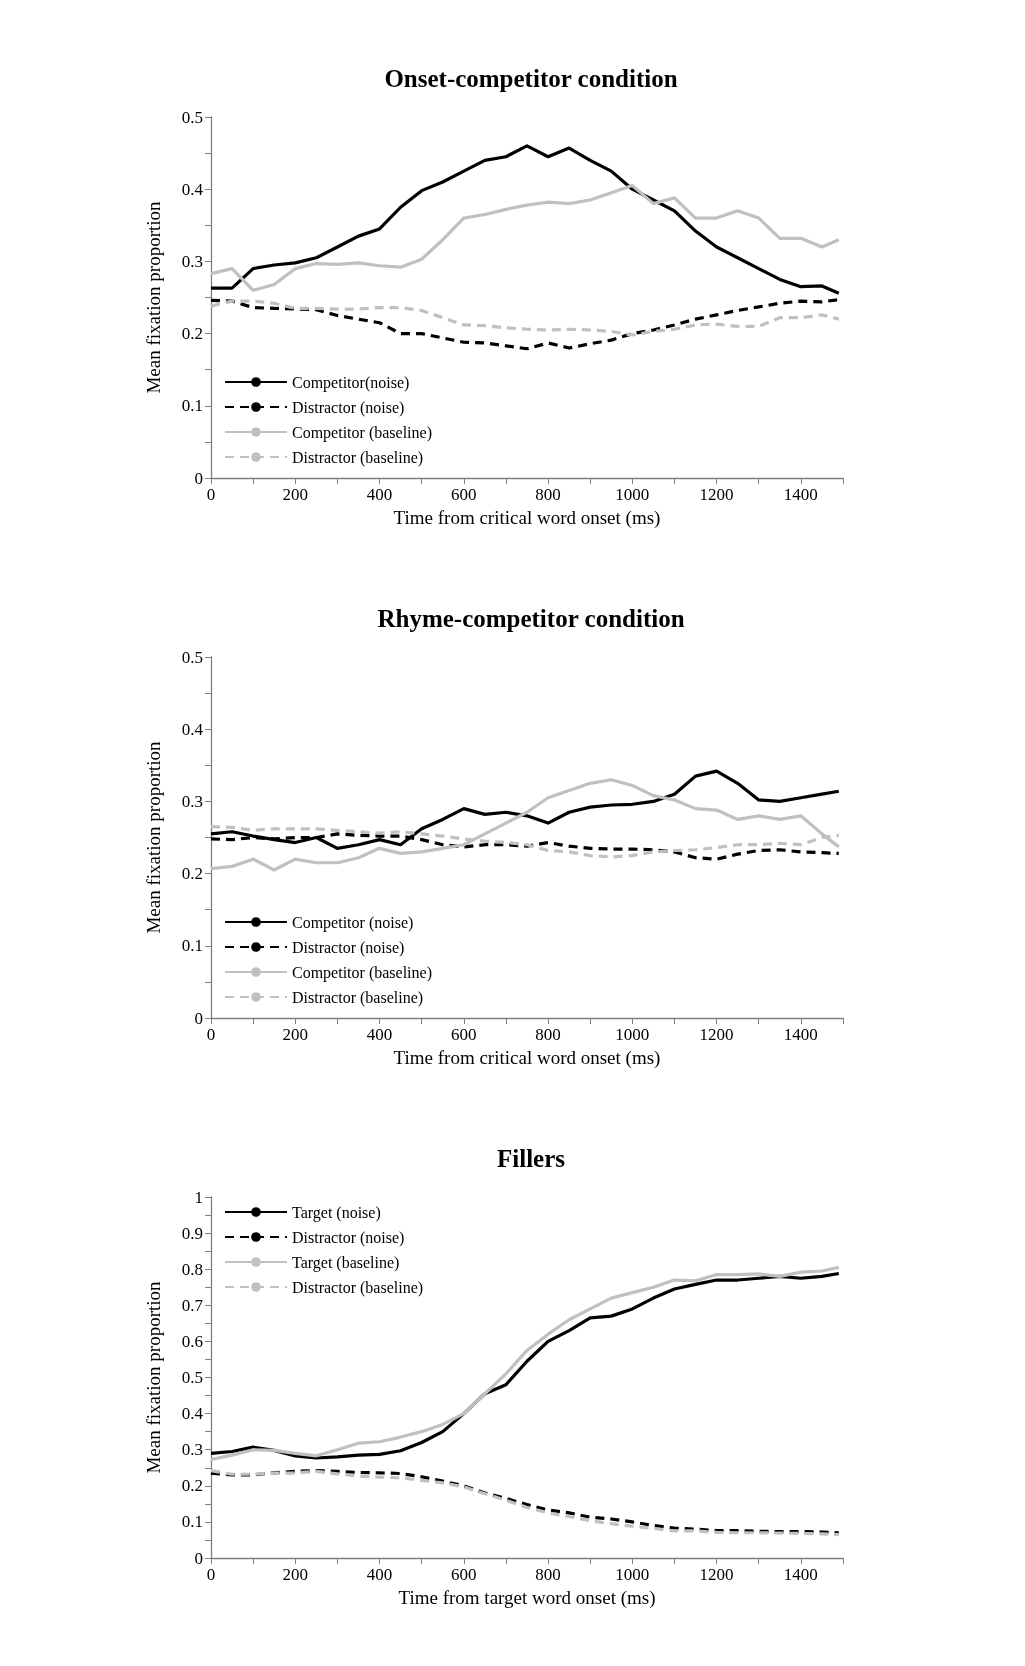 The width and height of the screenshot is (1025, 1666). What do you see at coordinates (192, 1341) in the screenshot?
I see `y-tick-label: 0.6` at bounding box center [192, 1341].